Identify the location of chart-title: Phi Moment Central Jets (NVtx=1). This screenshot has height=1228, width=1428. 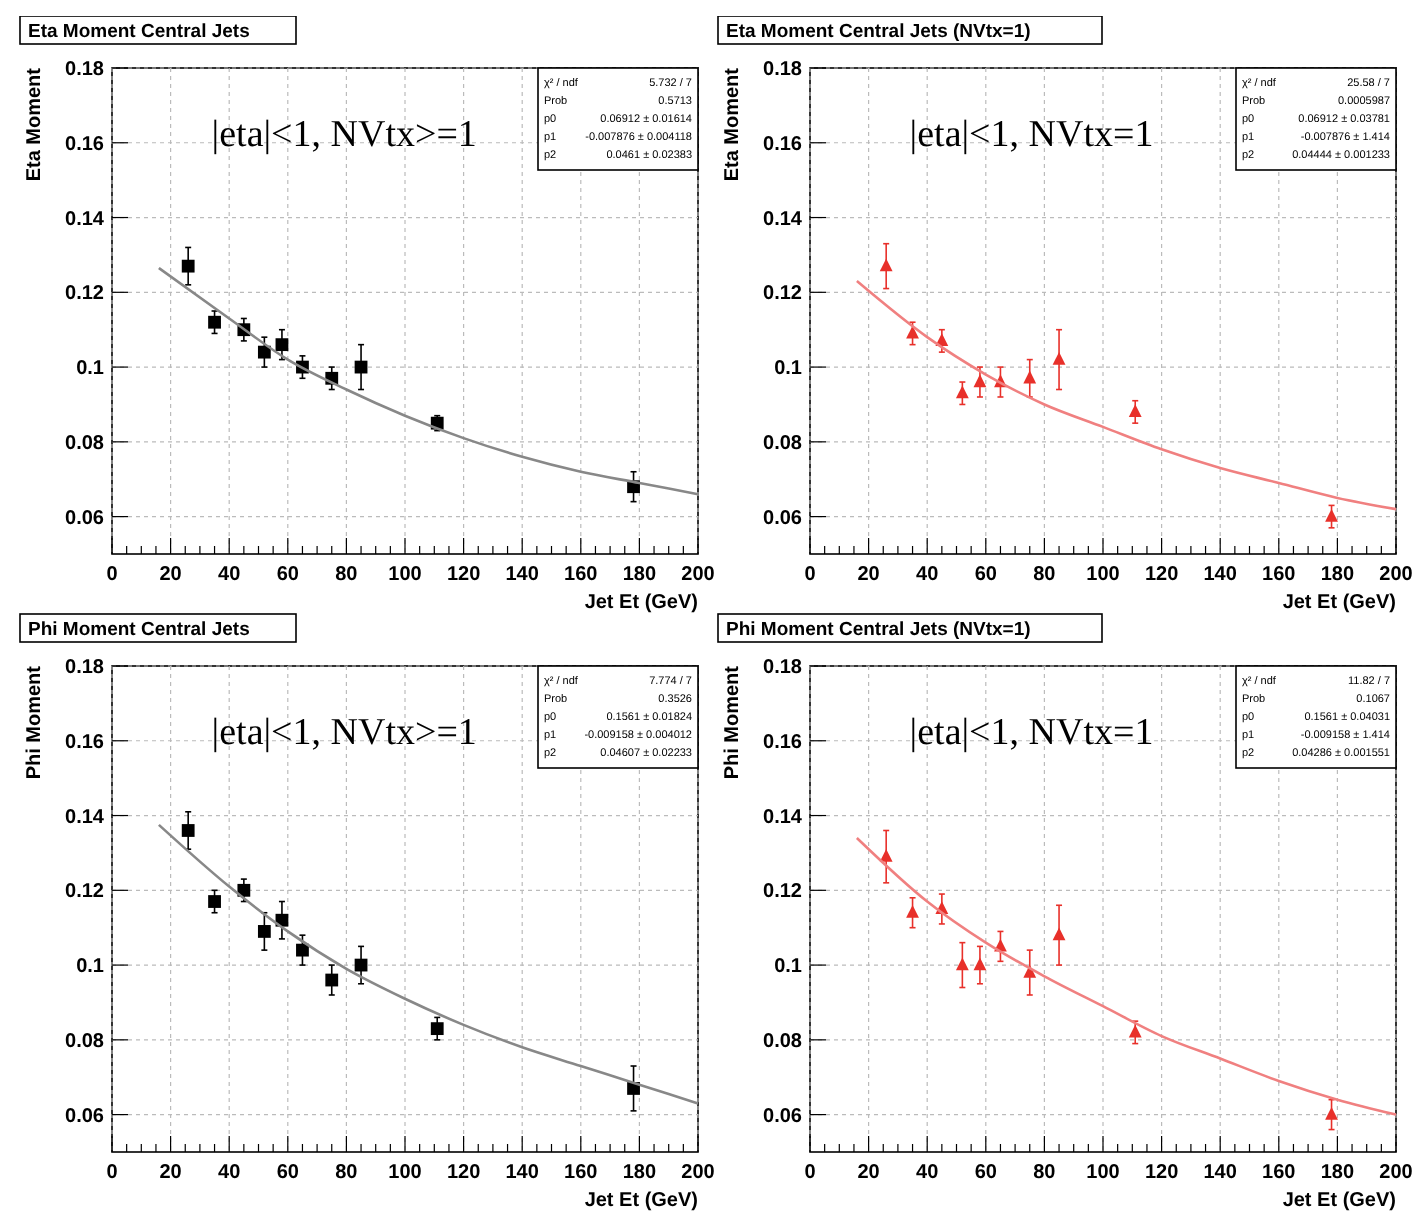
(878, 630).